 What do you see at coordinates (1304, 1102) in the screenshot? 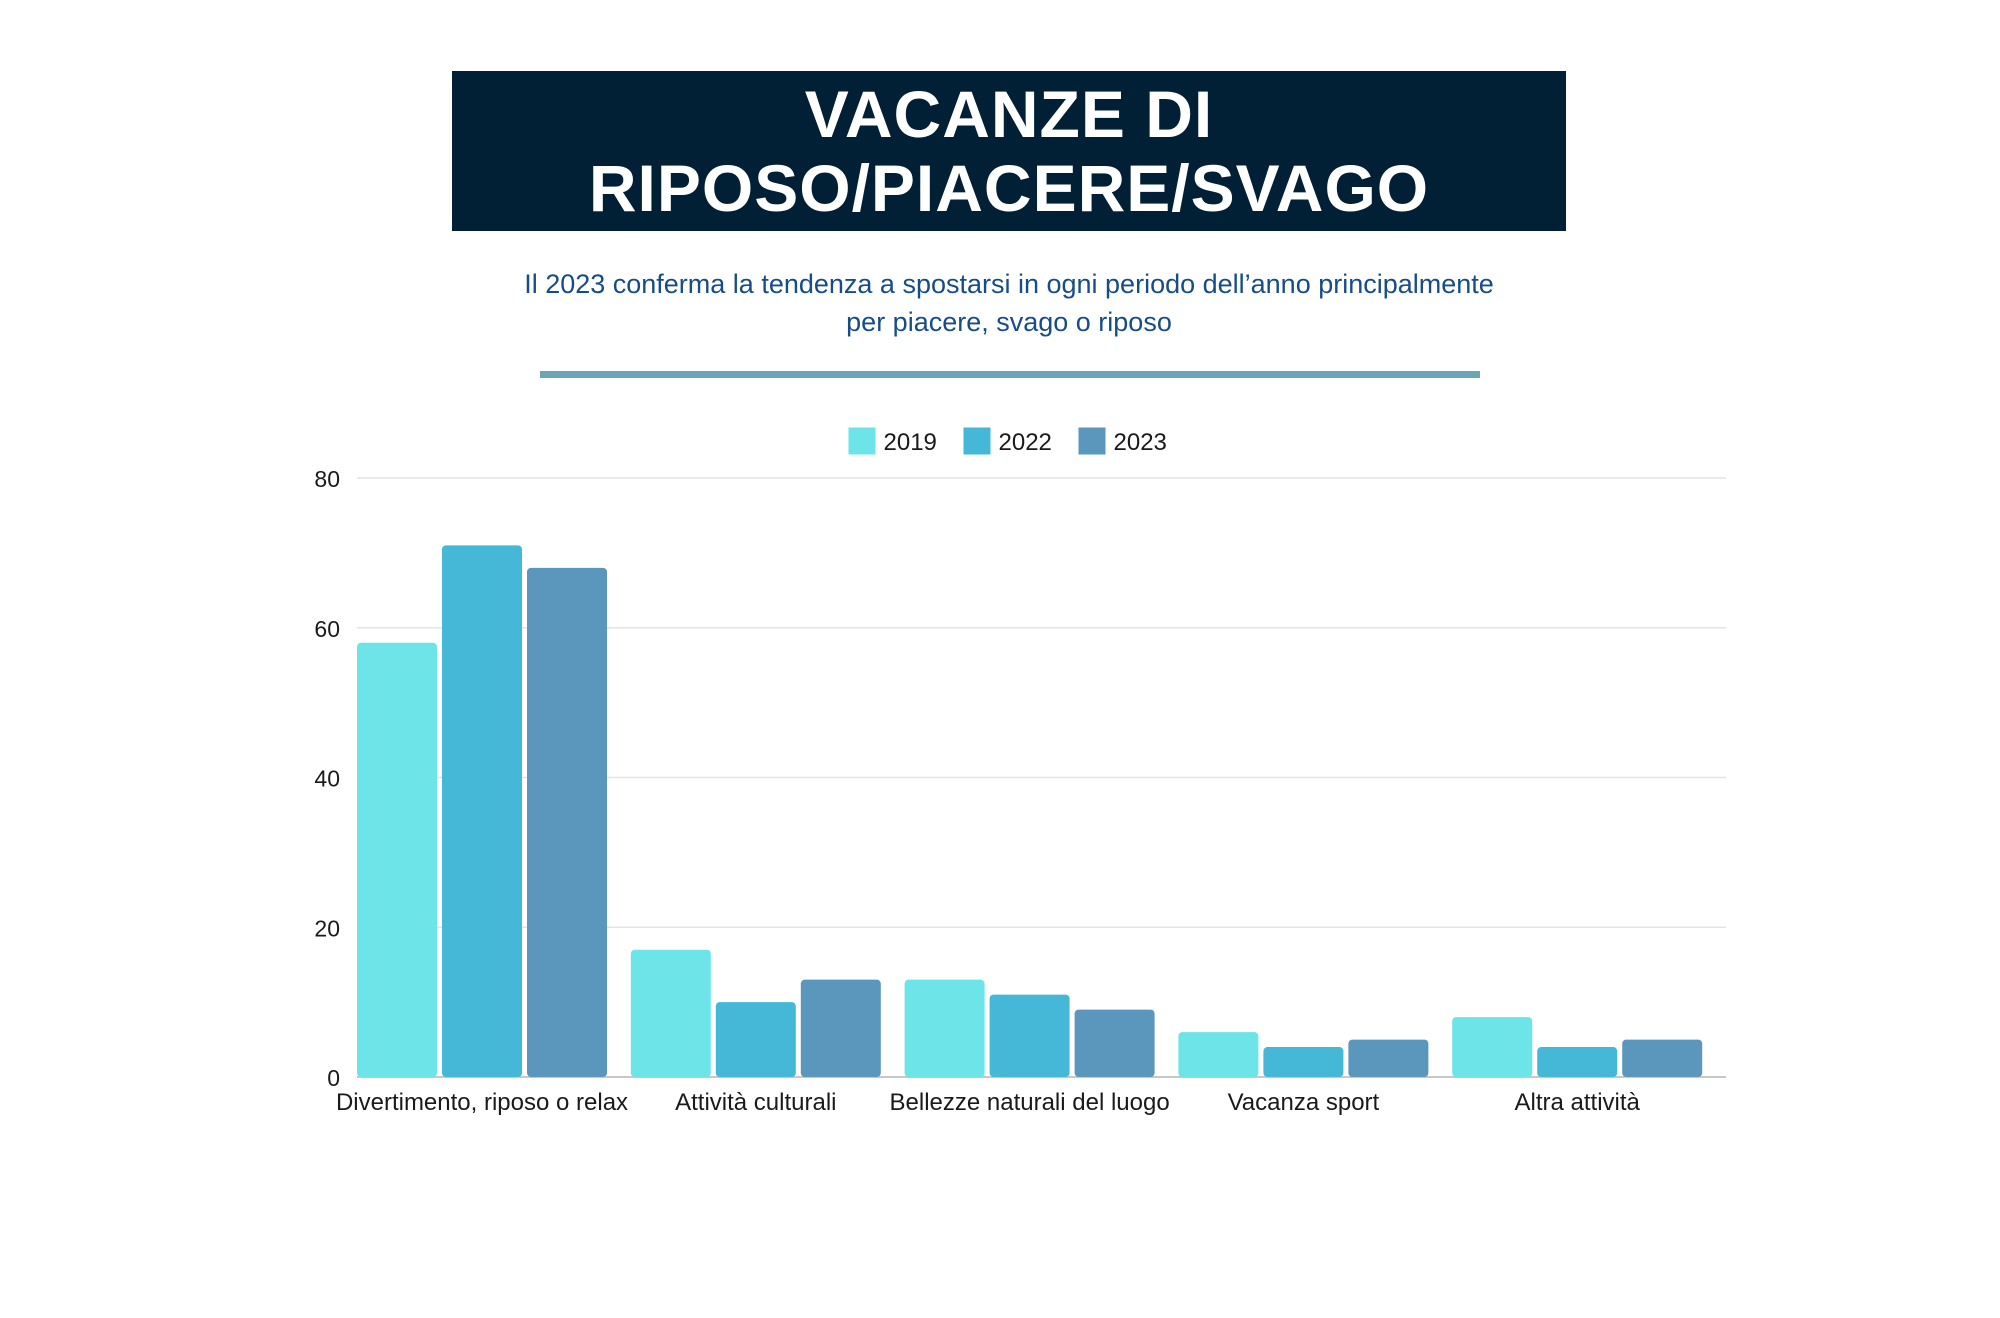
I see `x-category-label: Vacanza sport` at bounding box center [1304, 1102].